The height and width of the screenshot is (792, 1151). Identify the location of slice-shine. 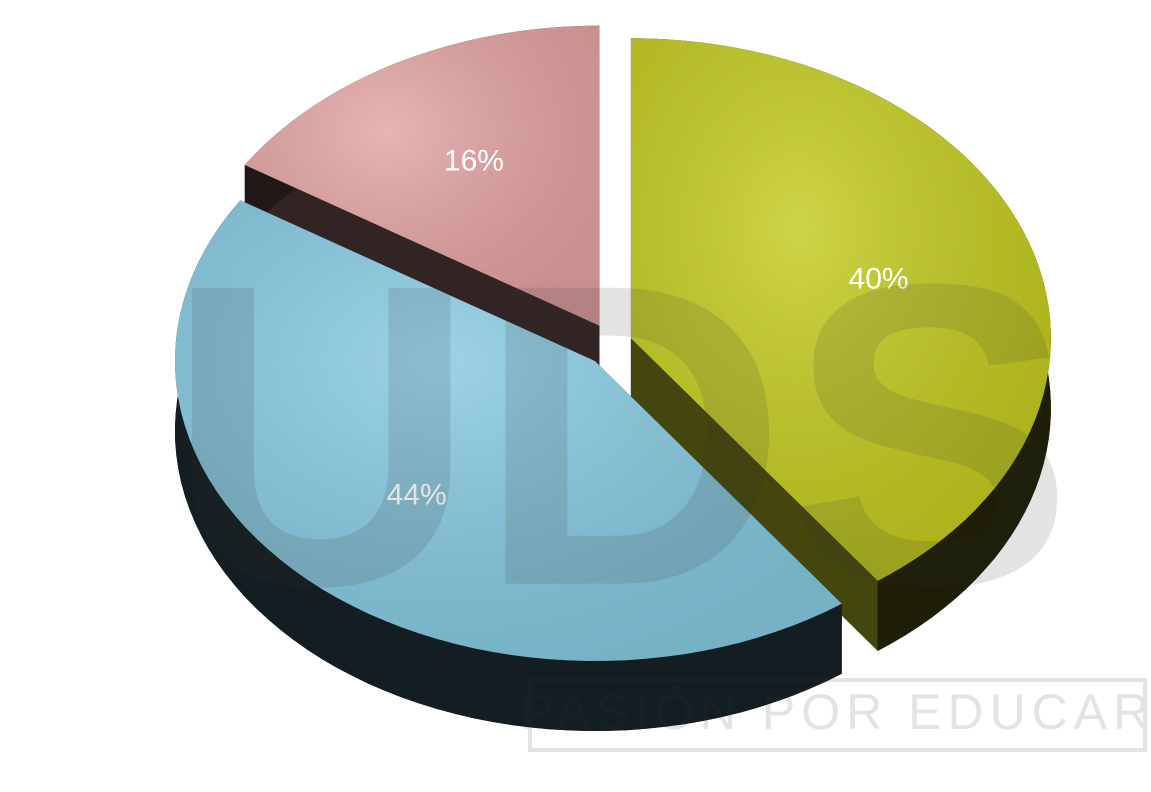
(422, 175).